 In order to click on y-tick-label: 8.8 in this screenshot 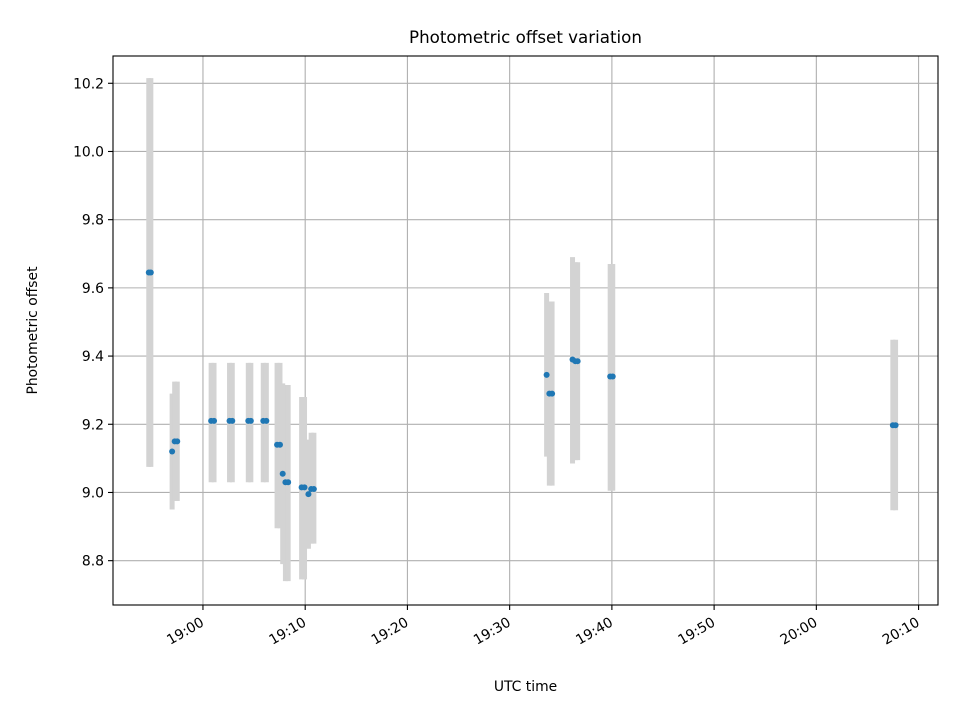, I will do `click(93, 562)`.